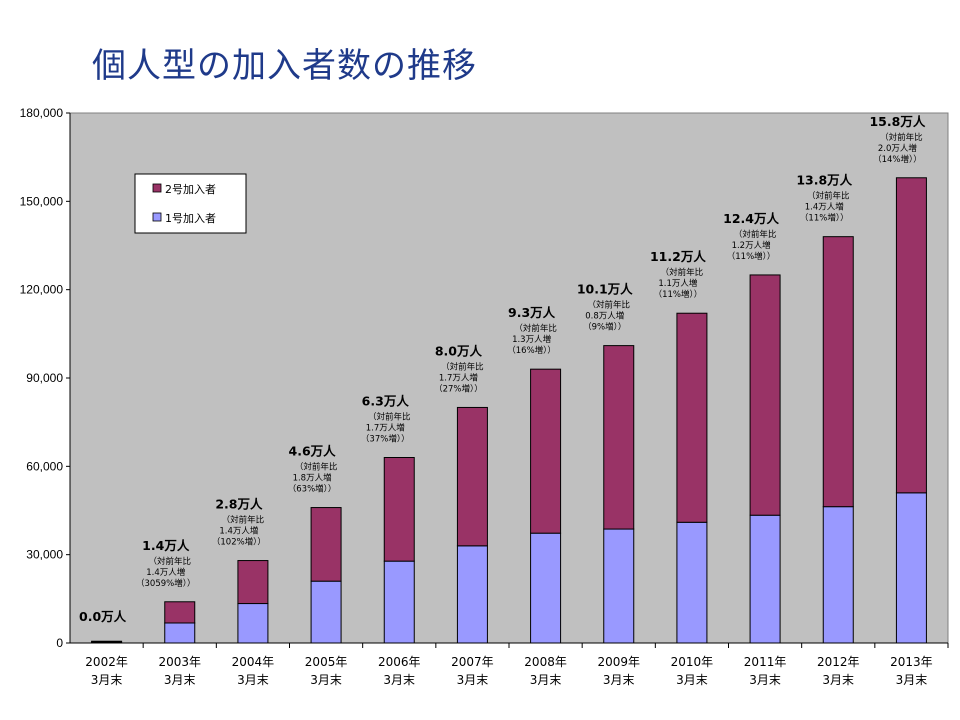 This screenshot has height=720, width=960. What do you see at coordinates (751, 218) in the screenshot?
I see `total-label: 12.4万人` at bounding box center [751, 218].